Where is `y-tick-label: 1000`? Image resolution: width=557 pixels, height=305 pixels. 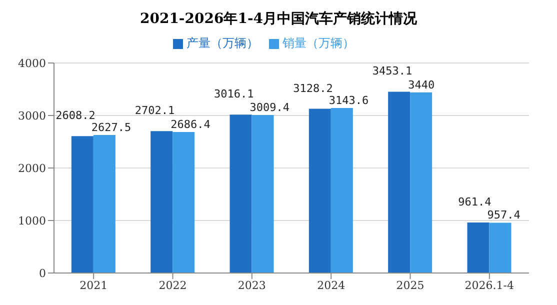 y-tick-label: 1000 is located at coordinates (32, 221).